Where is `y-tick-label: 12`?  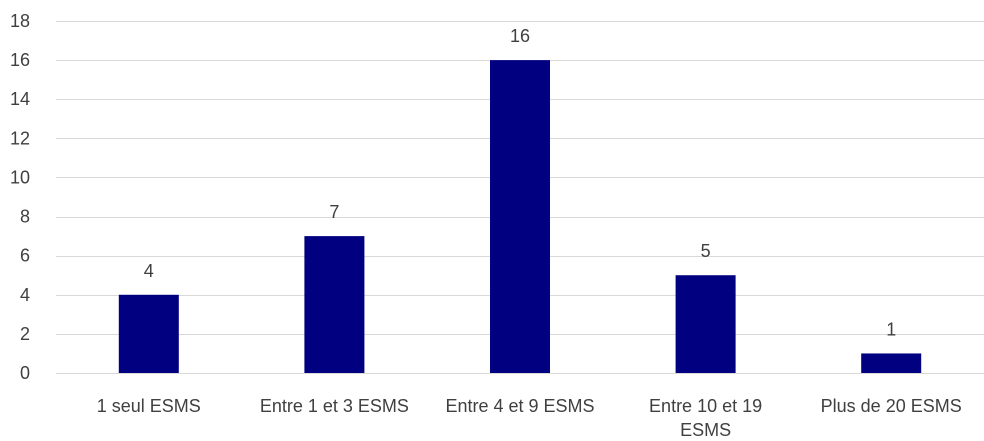
y-tick-label: 12 is located at coordinates (20, 138).